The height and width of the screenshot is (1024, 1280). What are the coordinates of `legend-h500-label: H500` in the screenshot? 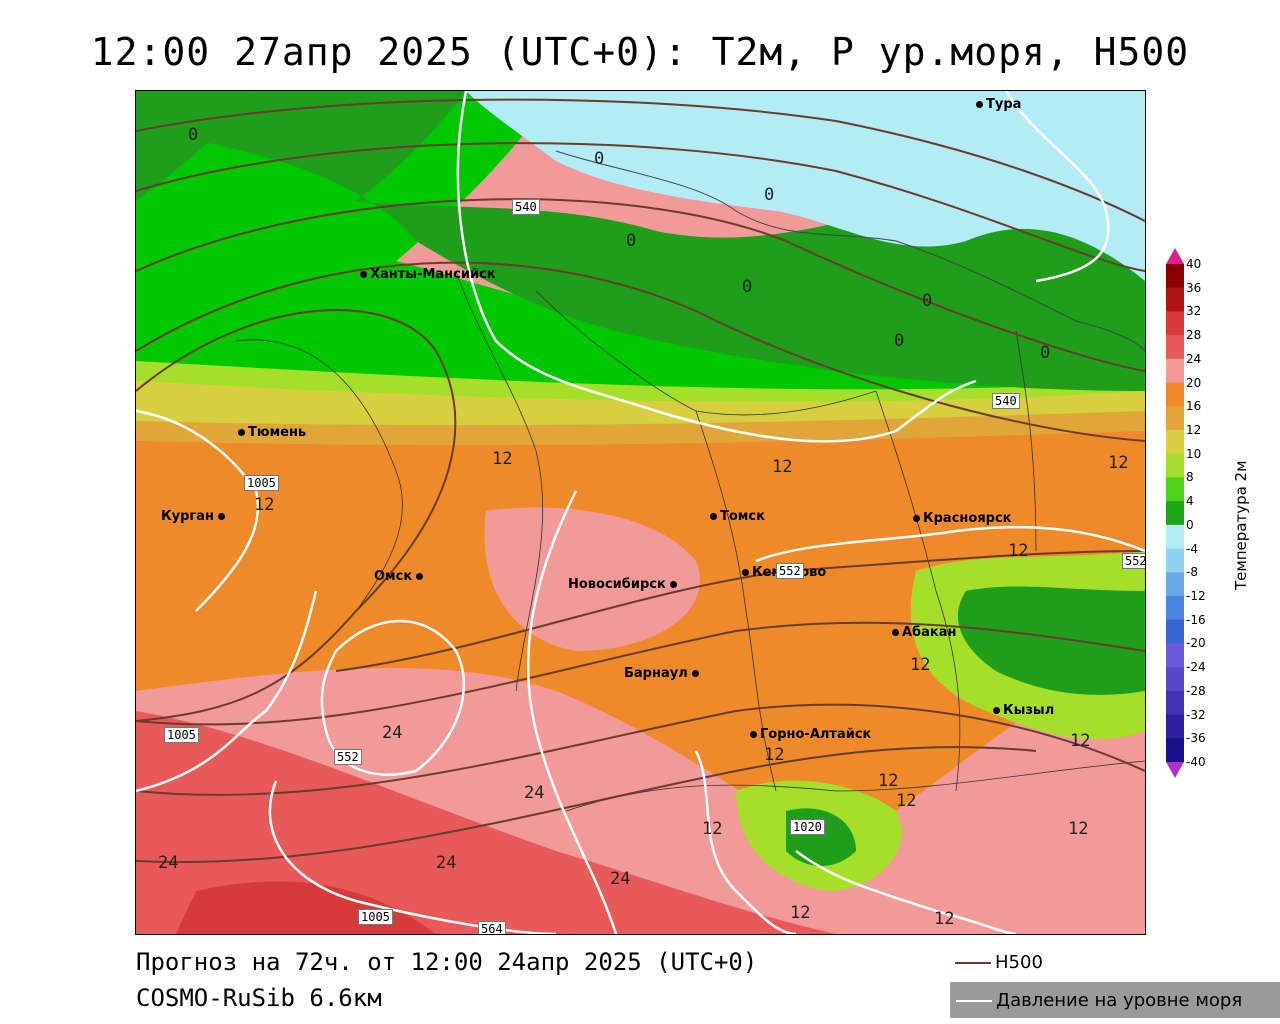 It's located at (1019, 962).